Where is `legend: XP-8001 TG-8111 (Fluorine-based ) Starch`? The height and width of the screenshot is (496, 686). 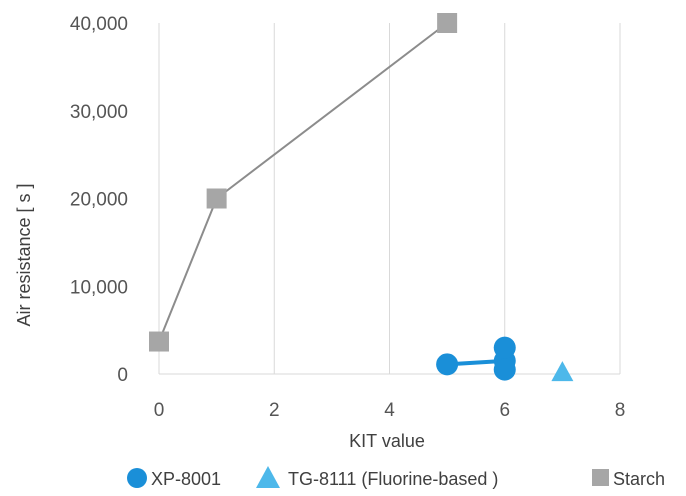 legend: XP-8001 TG-8111 (Fluorine-based ) Starch is located at coordinates (396, 477).